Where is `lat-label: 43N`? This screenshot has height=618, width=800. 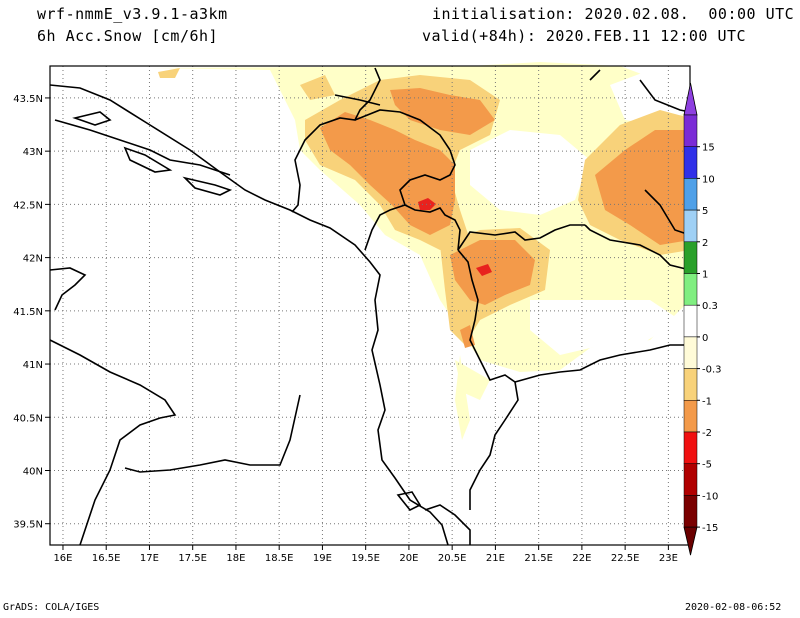 lat-label: 43N is located at coordinates (33, 152).